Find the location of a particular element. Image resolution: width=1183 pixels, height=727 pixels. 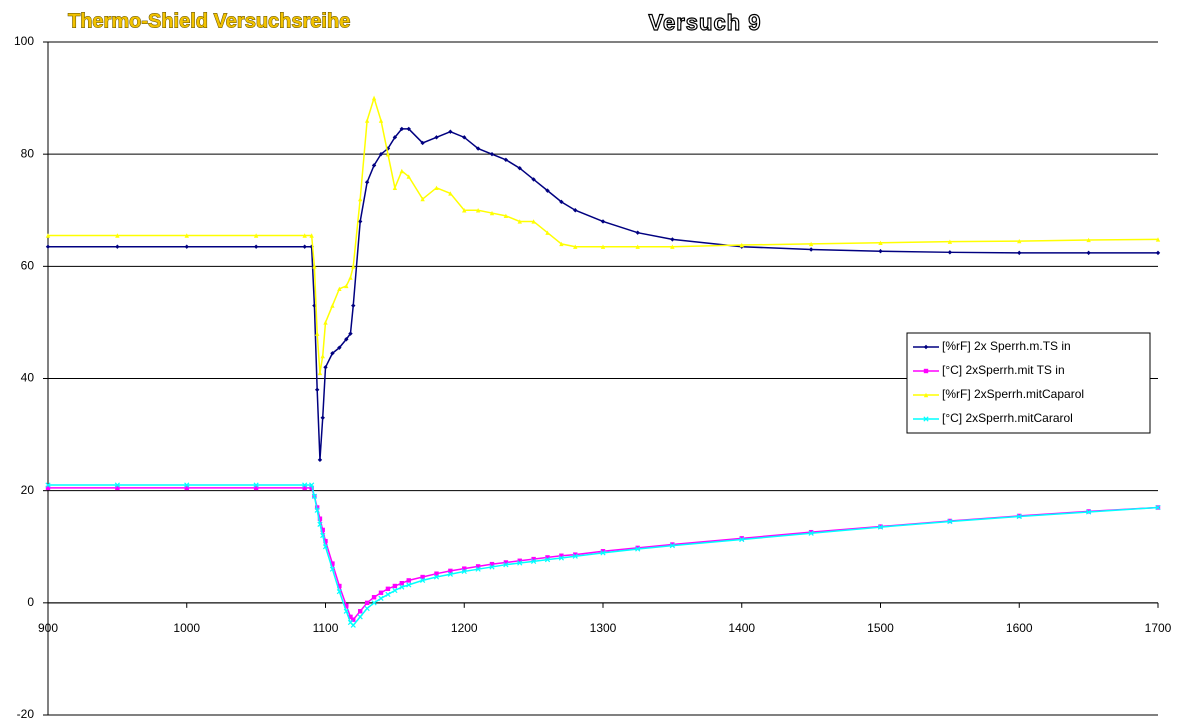

legend-label: [°C] 2xSperrh.mit TS in is located at coordinates (1003, 370).